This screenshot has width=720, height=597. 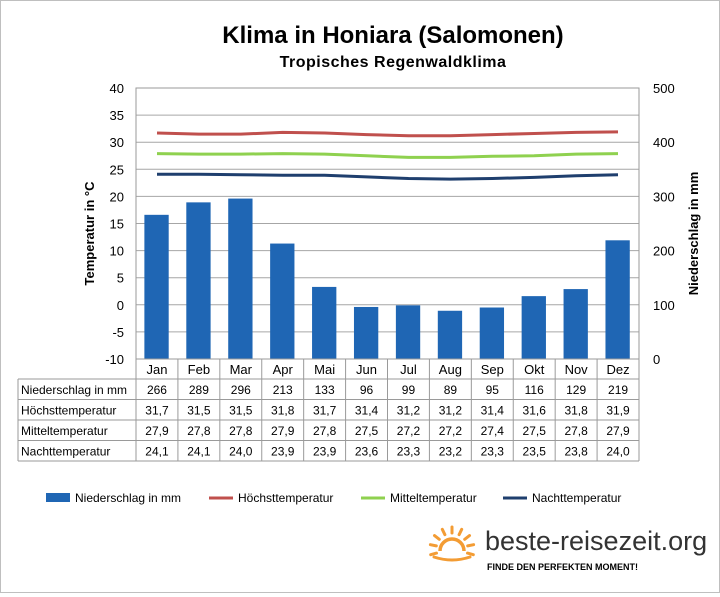 What do you see at coordinates (387, 134) in the screenshot?
I see `hoechsttemperatur-line` at bounding box center [387, 134].